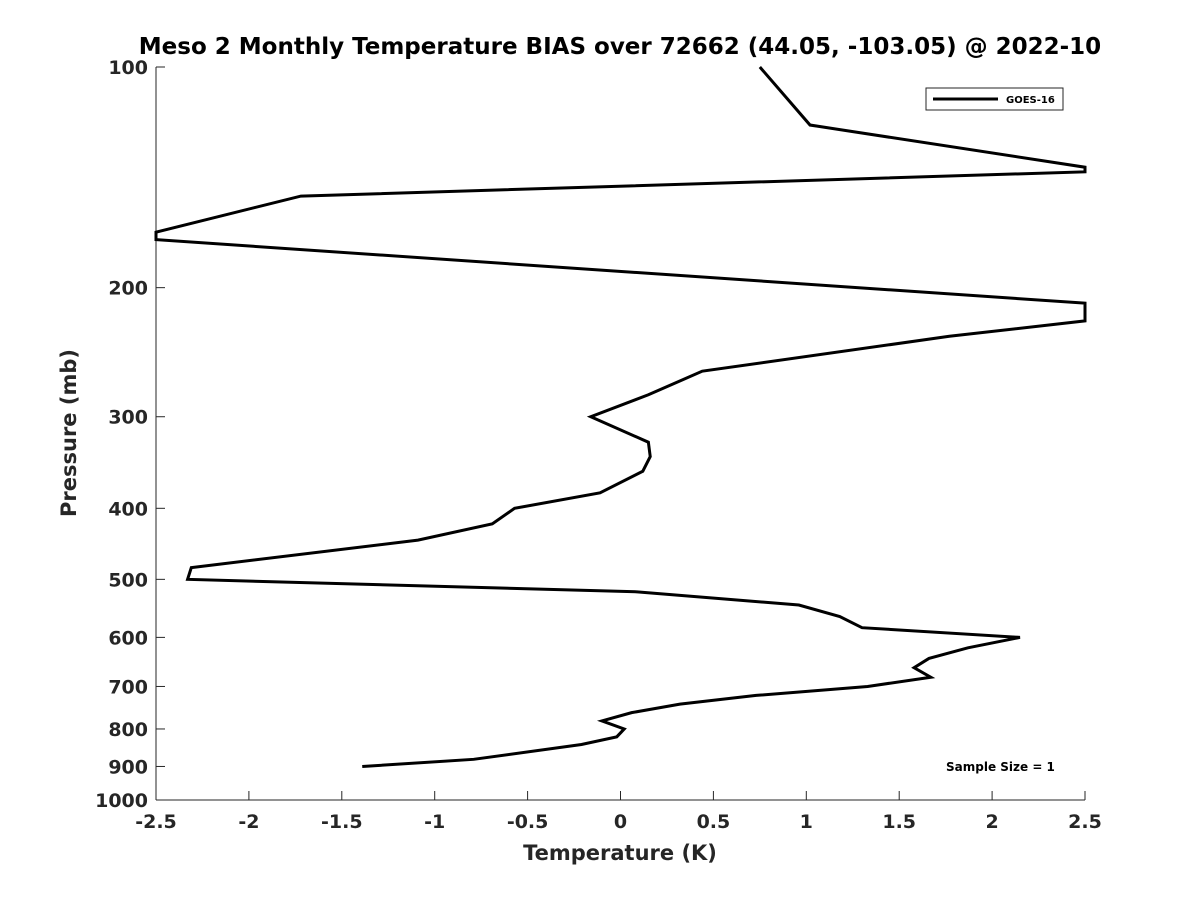  What do you see at coordinates (620, 853) in the screenshot?
I see `x-axis-title: Temperature (K)` at bounding box center [620, 853].